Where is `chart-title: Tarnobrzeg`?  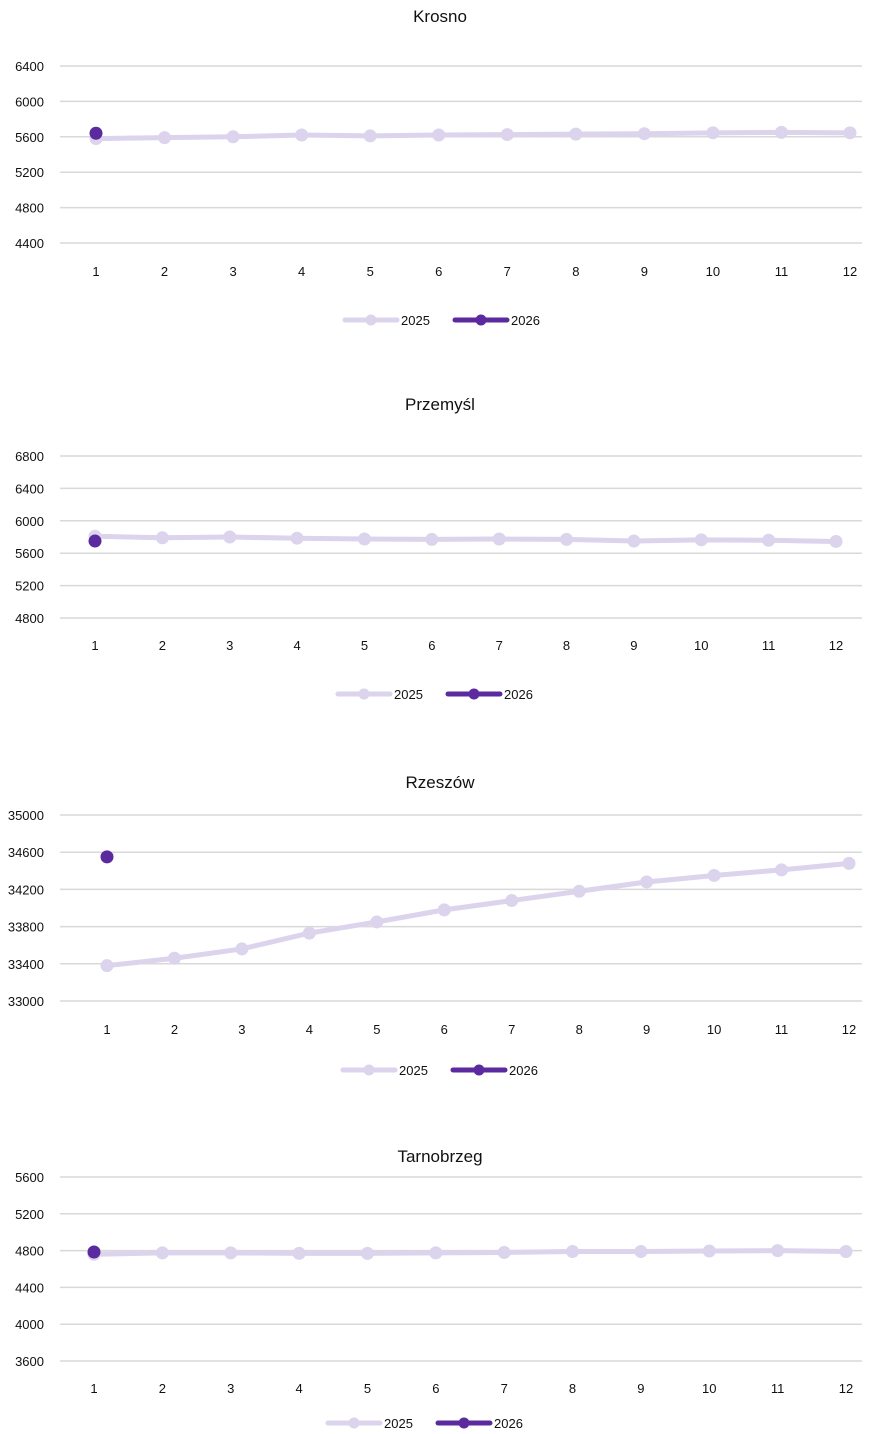
chart-title: Tarnobrzeg is located at coordinates (439, 1156).